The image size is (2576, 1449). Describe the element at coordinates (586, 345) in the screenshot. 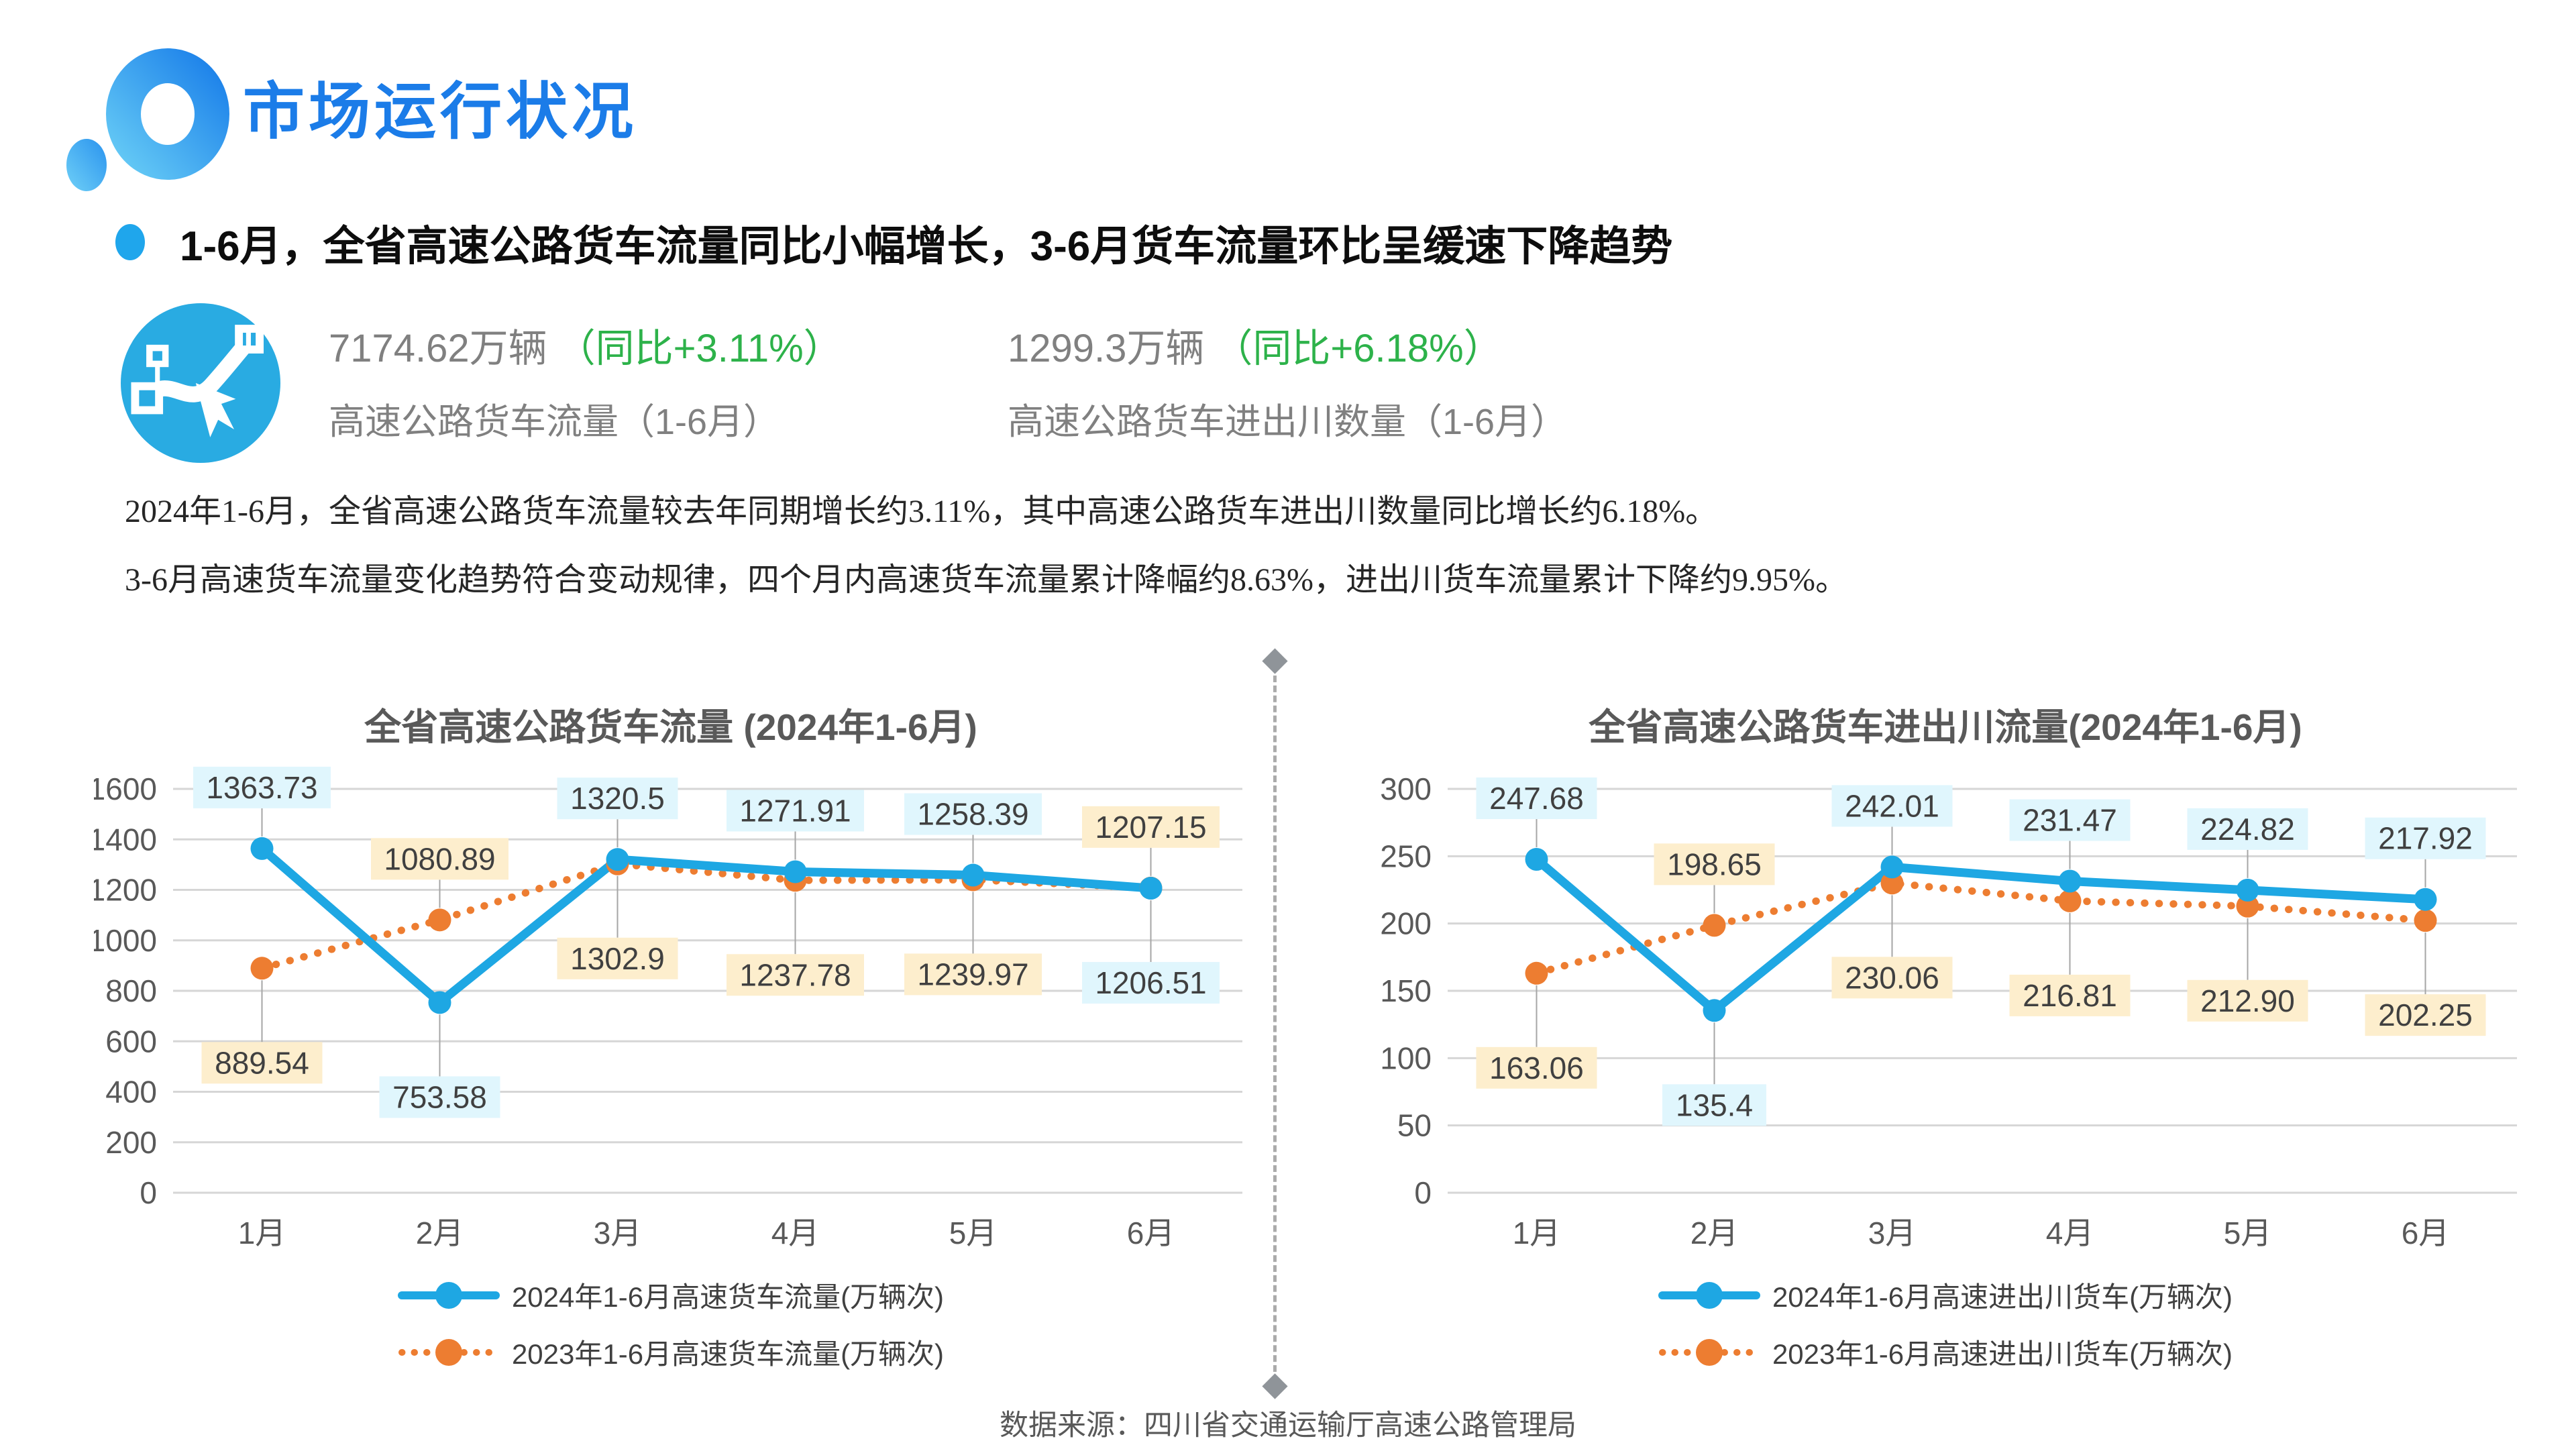

I see `stat-value-line: 7174.62万辆 （同比+3.11%）` at that location.